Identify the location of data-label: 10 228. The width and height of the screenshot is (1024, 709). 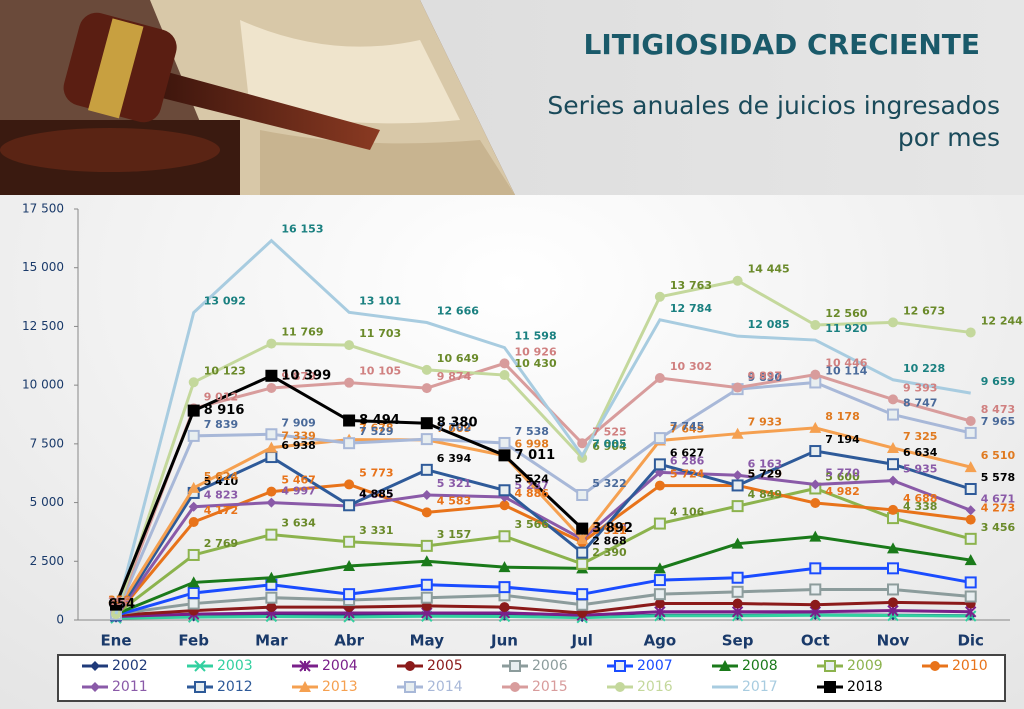
(924, 368).